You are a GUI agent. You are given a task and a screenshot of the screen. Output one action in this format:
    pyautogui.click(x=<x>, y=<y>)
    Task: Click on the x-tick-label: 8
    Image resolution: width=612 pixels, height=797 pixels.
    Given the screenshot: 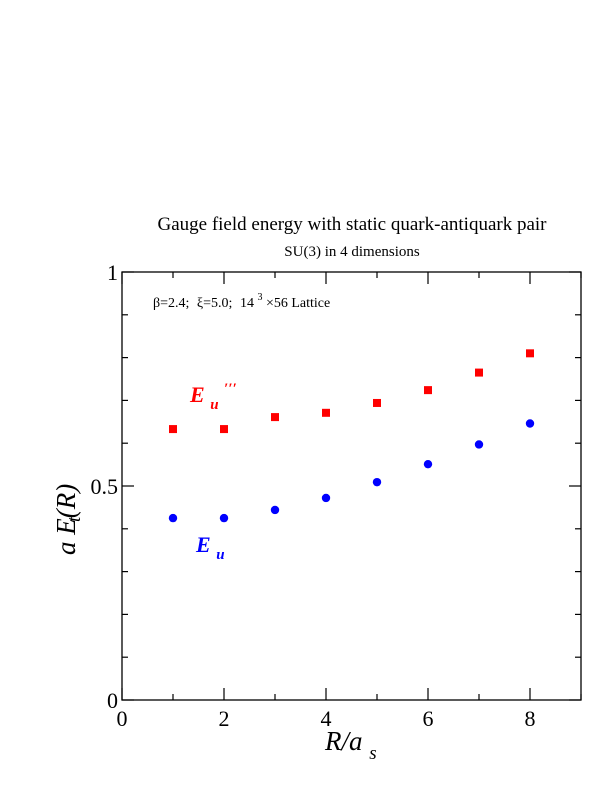 What is the action you would take?
    pyautogui.click(x=530, y=718)
    